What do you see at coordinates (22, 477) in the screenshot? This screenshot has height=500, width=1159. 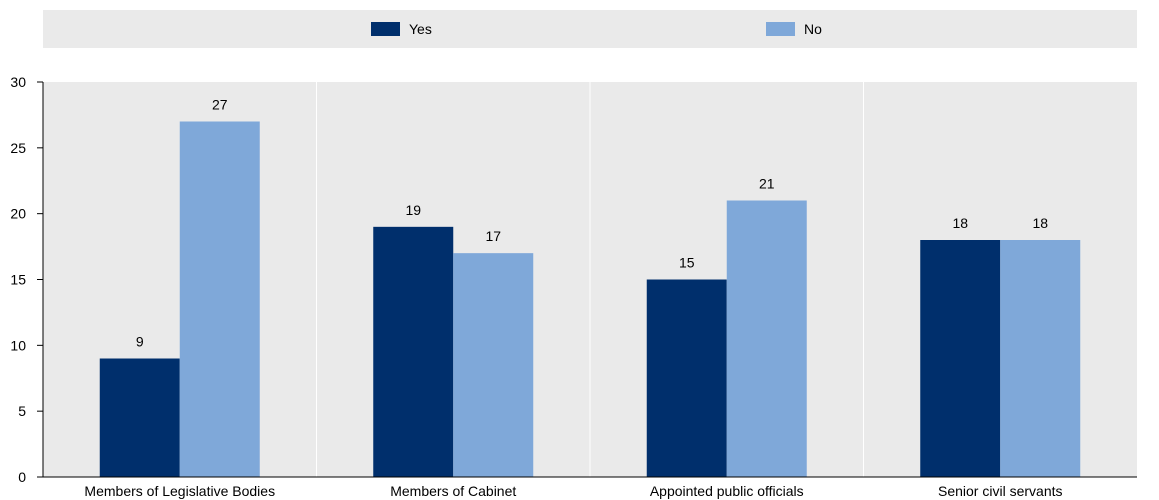 I see `y-tick-label: 0` at bounding box center [22, 477].